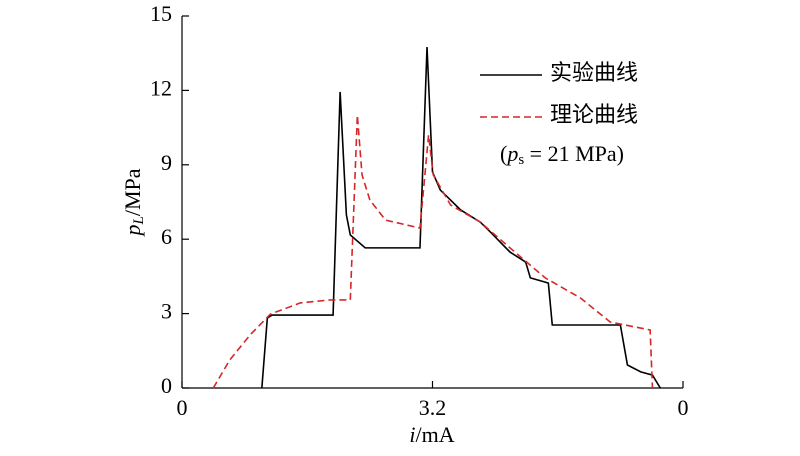  Describe the element at coordinates (574, 153) in the screenshot. I see `note-text: = 21 MPa)` at that location.